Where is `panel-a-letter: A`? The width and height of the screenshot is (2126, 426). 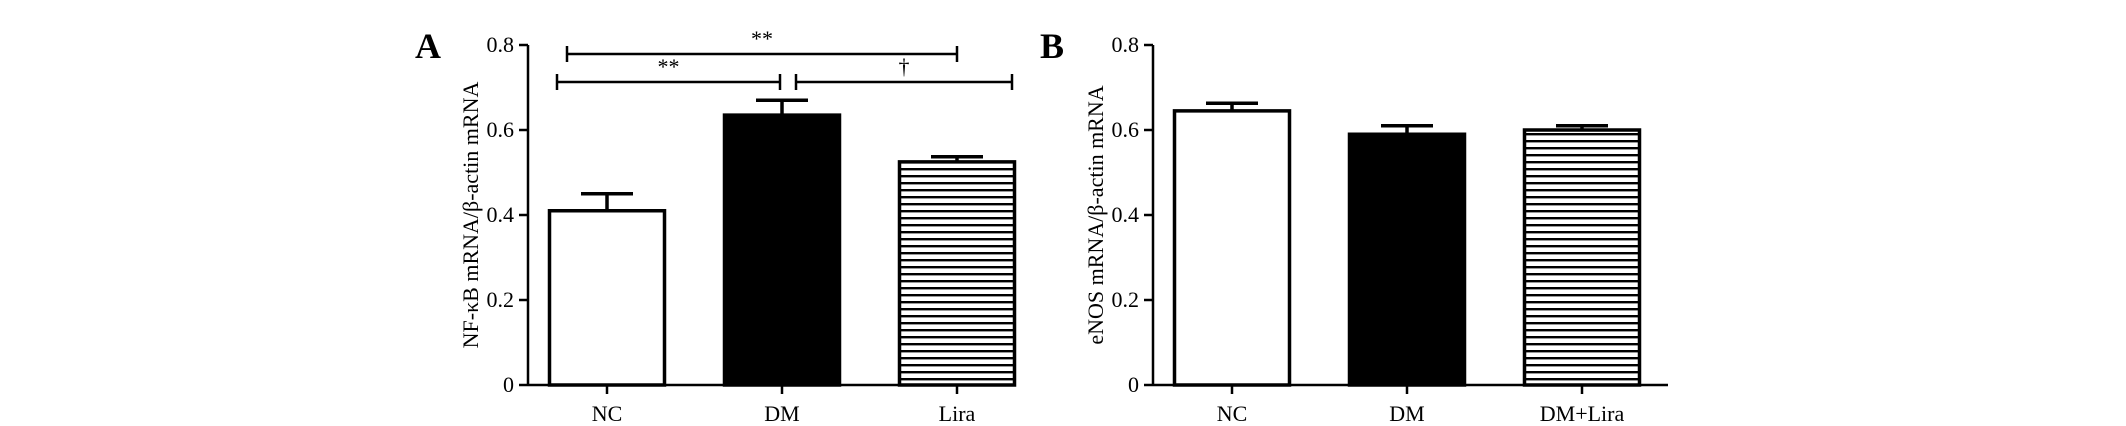
panel-a-letter: A is located at coordinates (428, 46).